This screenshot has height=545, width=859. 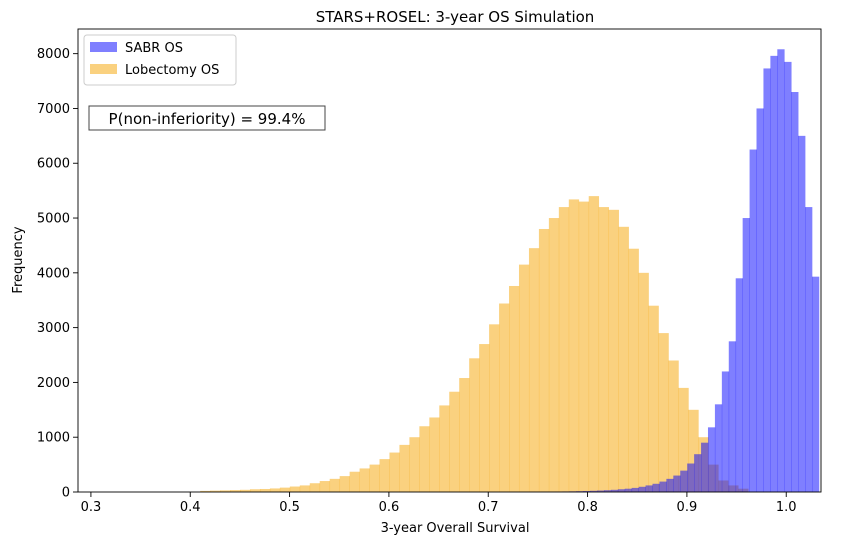 What do you see at coordinates (53, 273) in the screenshot?
I see `y-tick-label: 4000` at bounding box center [53, 273].